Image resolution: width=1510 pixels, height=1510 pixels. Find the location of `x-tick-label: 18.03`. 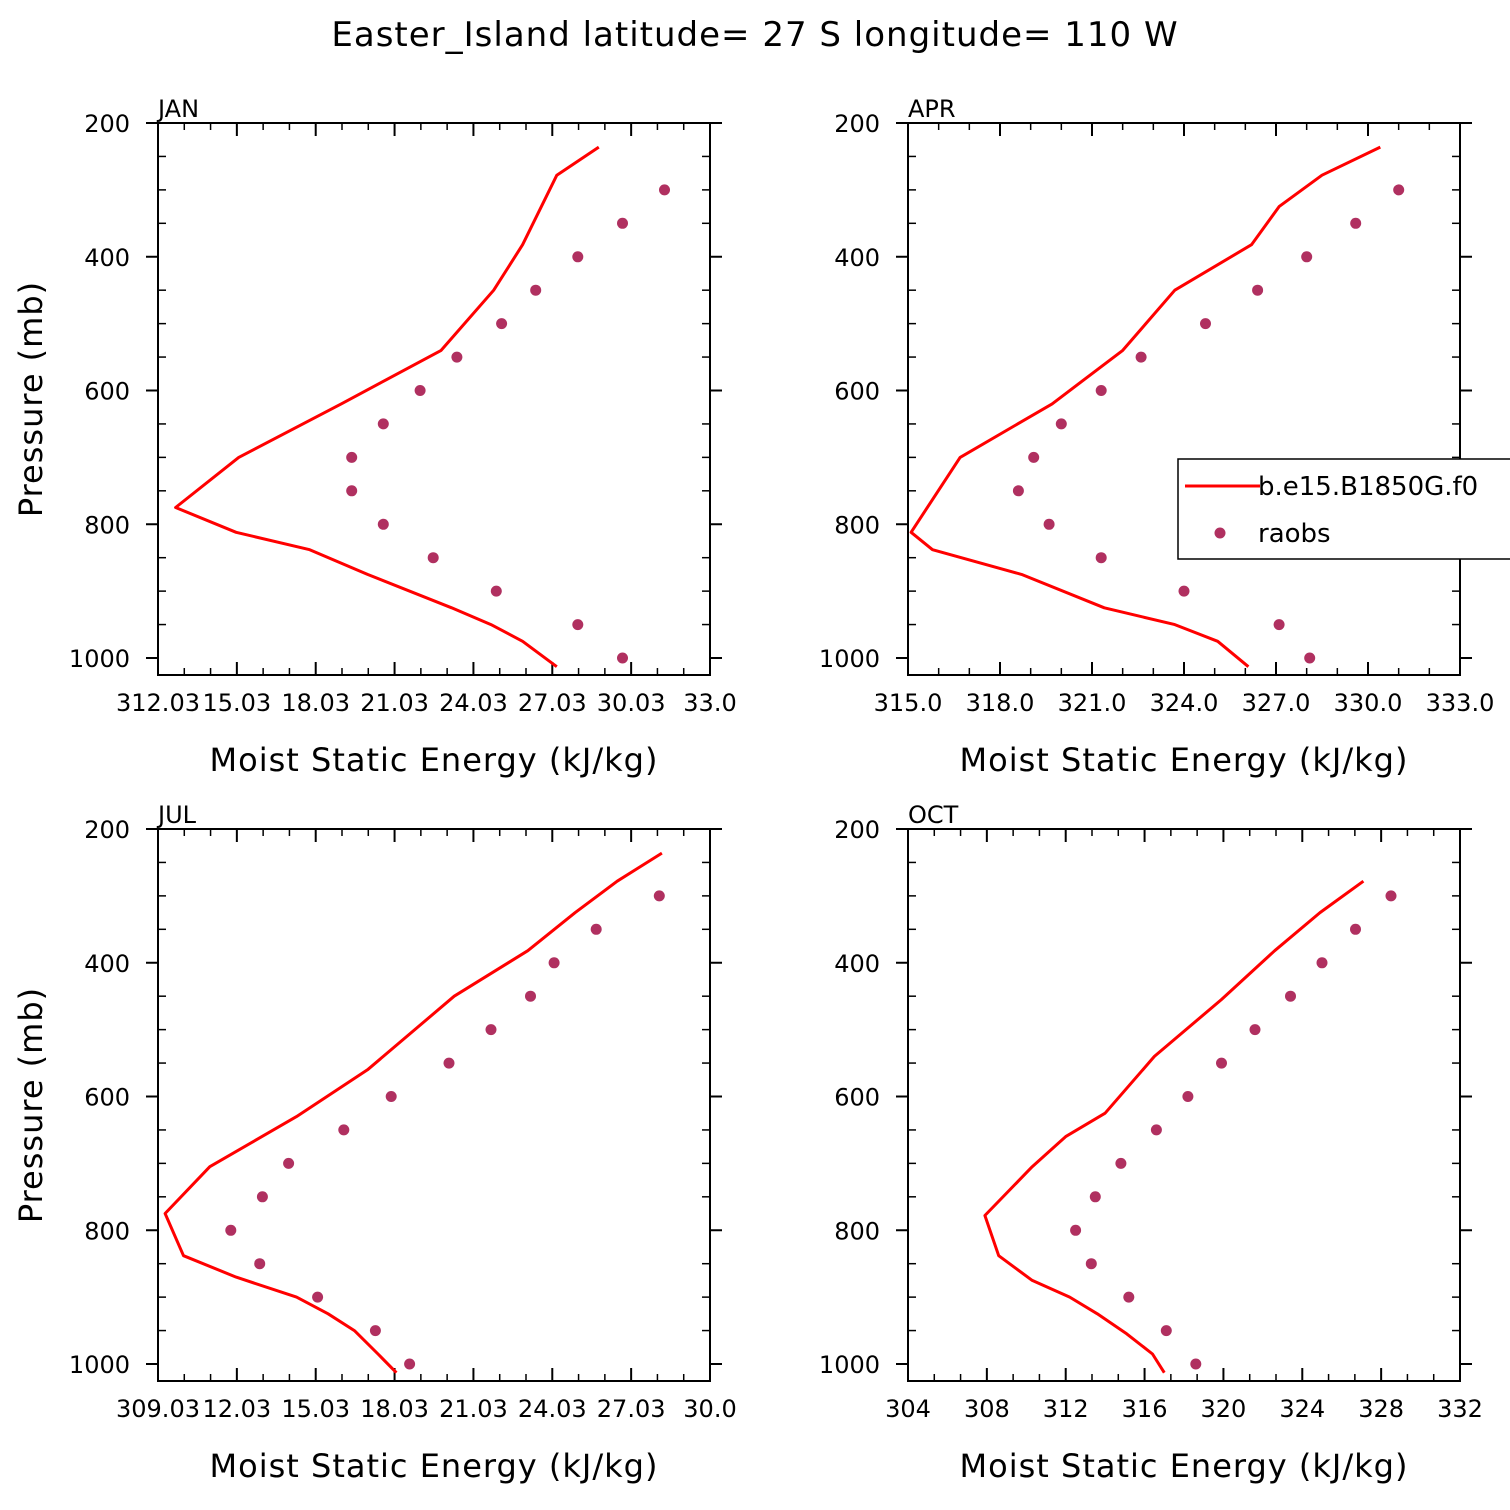

x-tick-label: 18.03 is located at coordinates (315, 703).